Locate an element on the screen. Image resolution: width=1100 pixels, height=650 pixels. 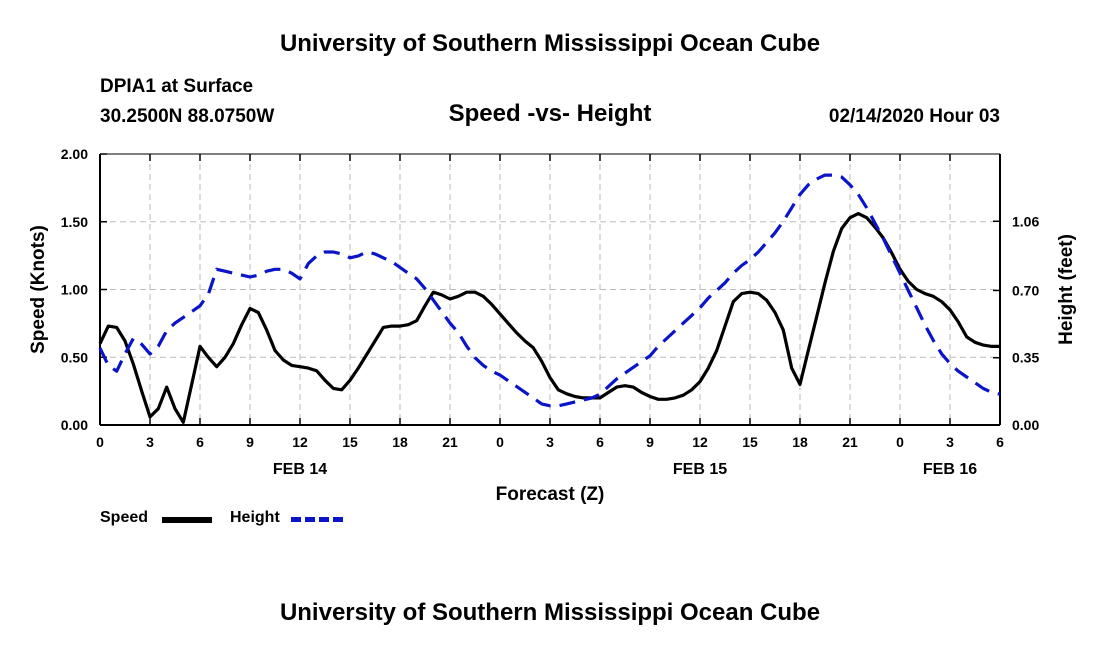
station-label: DPIA1 at Surface is located at coordinates (177, 86).